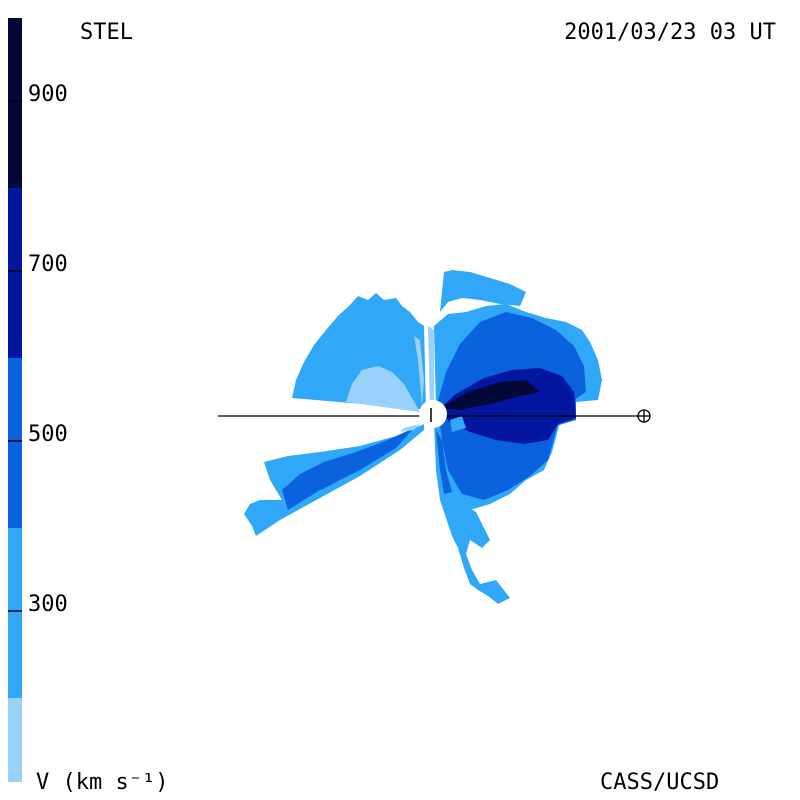 The height and width of the screenshot is (800, 800). What do you see at coordinates (102, 782) in the screenshot?
I see `unit-label: V (km s⁻¹)` at bounding box center [102, 782].